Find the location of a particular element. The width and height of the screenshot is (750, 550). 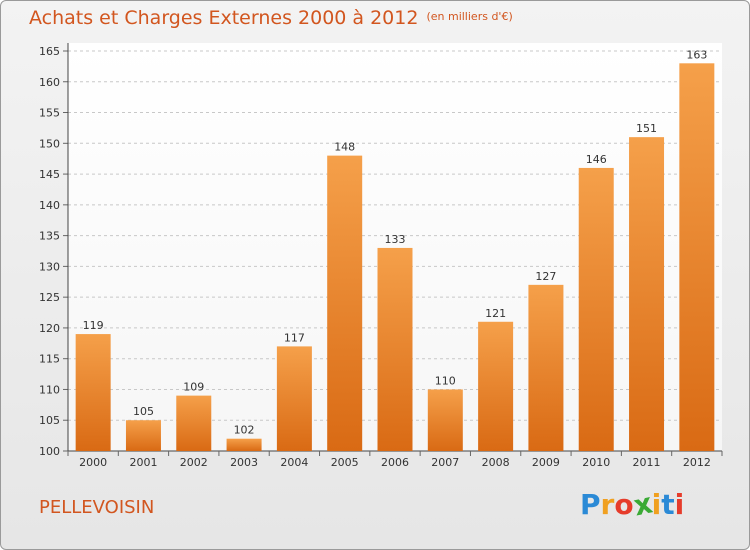

y-tick-label: 100 is located at coordinates (49, 451).